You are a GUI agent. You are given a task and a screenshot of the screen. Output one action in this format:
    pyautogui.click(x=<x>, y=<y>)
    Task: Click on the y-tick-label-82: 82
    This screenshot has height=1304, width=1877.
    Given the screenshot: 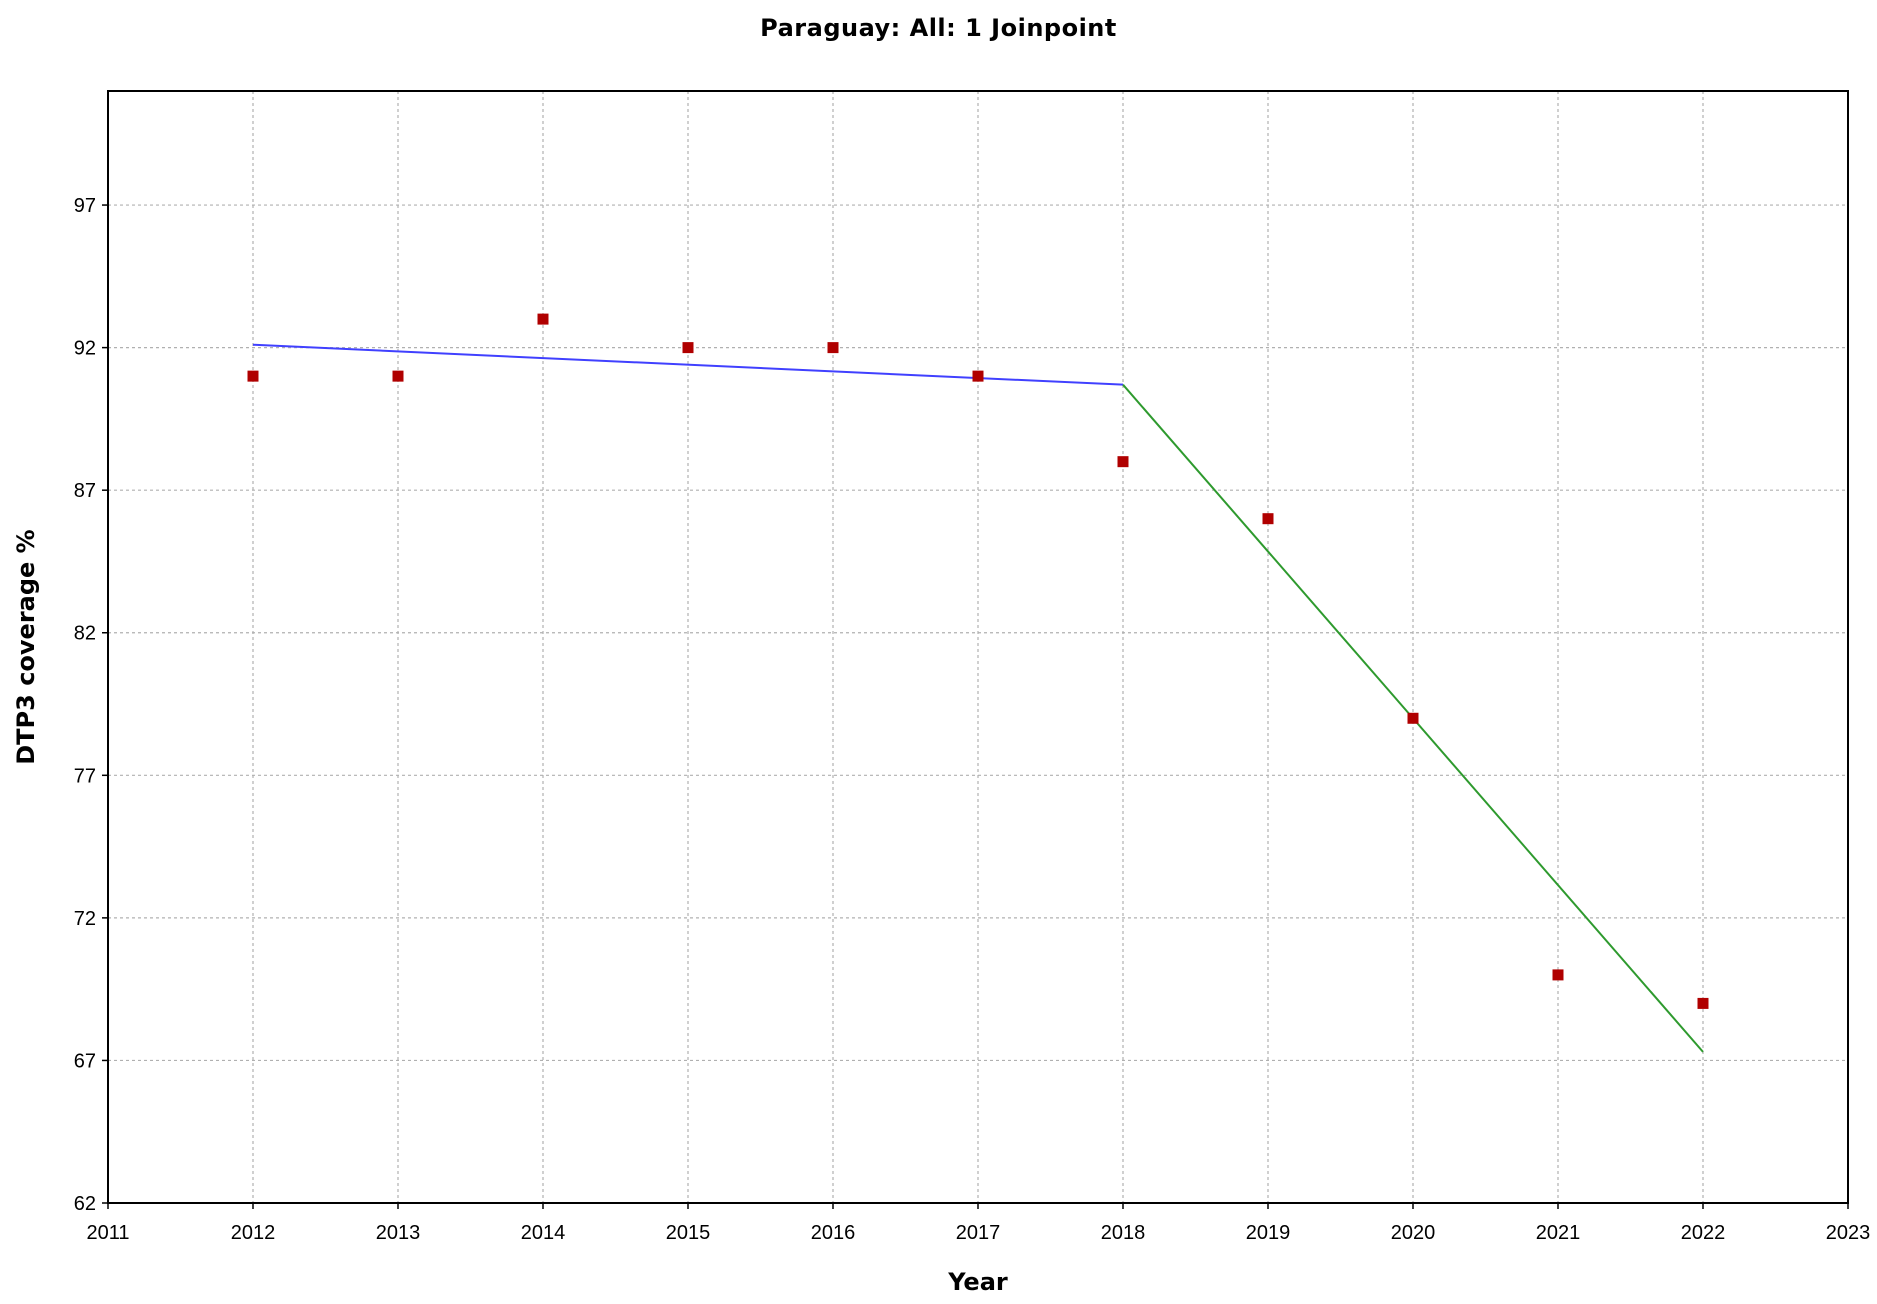 What is the action you would take?
    pyautogui.click(x=85, y=634)
    